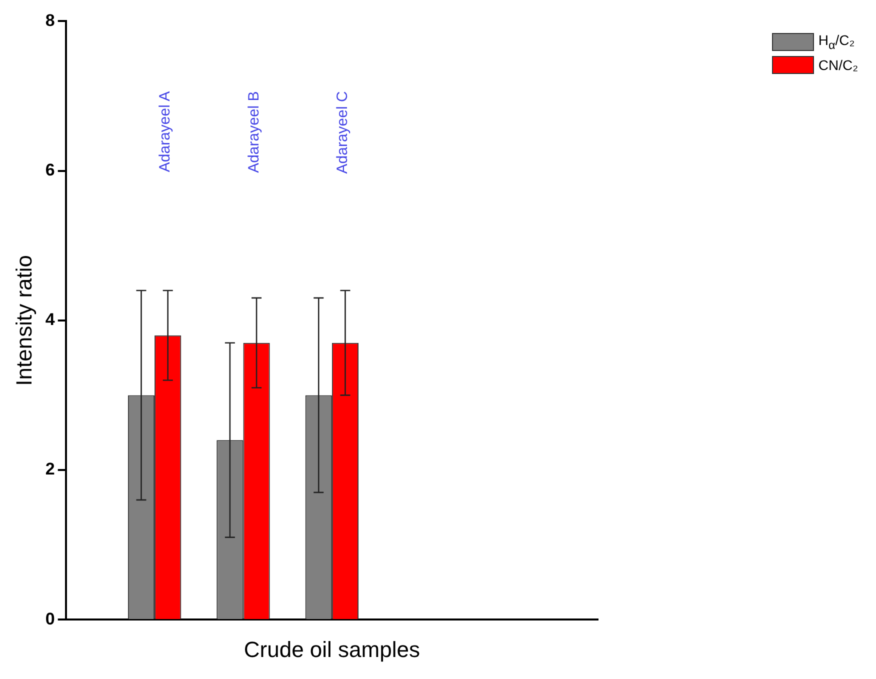 The image size is (876, 679). Describe the element at coordinates (343, 132) in the screenshot. I see `x-tick-label: Adarayeel C` at that location.